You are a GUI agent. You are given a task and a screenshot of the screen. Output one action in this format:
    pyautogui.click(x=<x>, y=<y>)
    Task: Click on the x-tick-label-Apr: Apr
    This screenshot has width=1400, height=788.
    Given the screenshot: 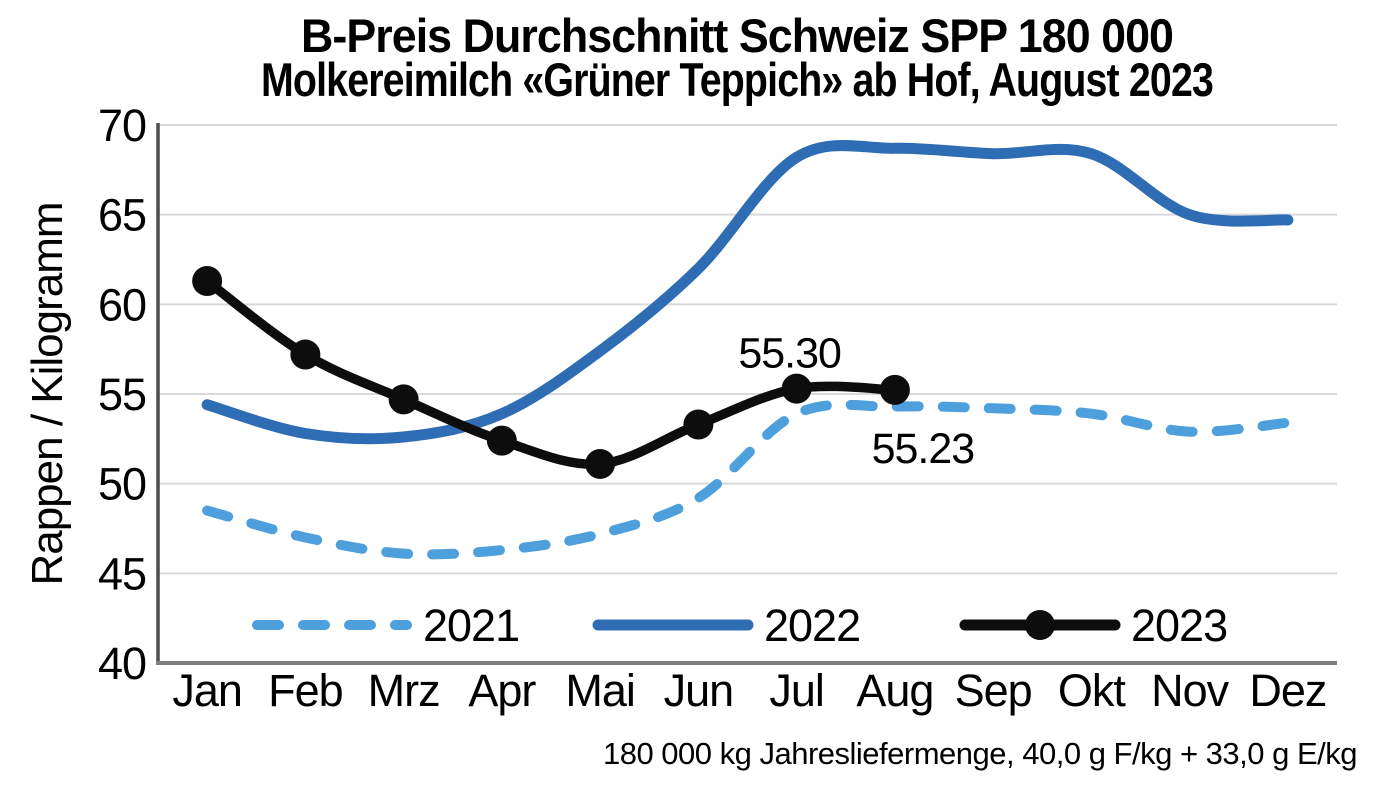 What is the action you would take?
    pyautogui.click(x=502, y=690)
    